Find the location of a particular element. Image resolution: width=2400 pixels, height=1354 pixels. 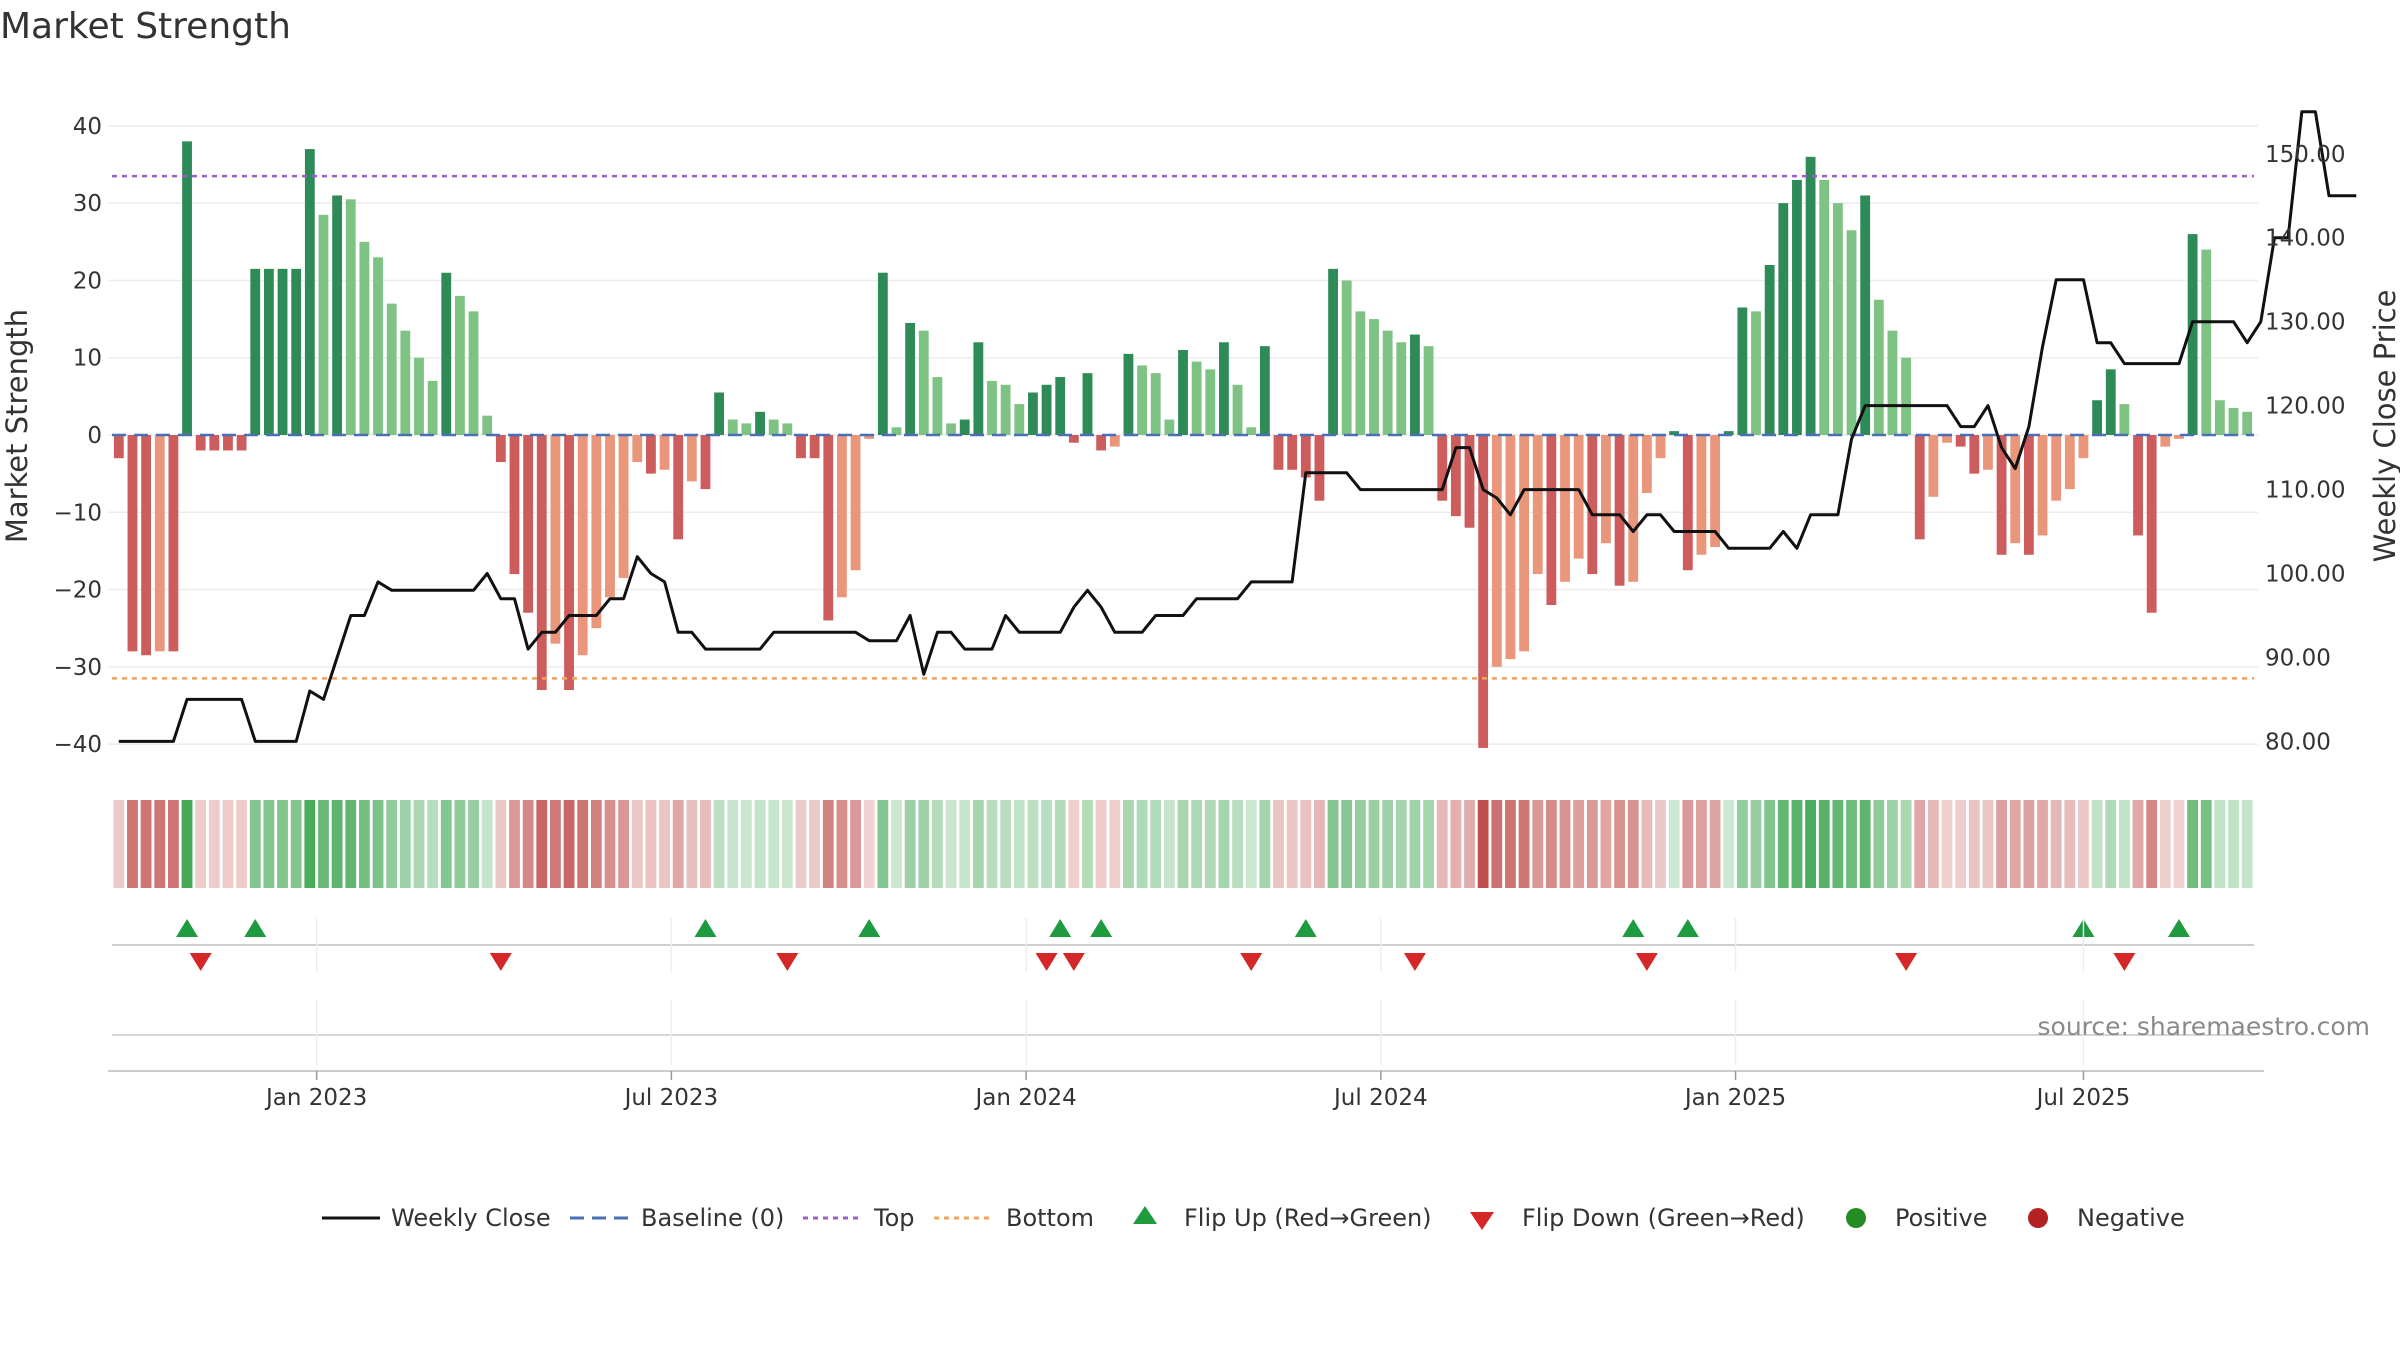

y-tick-label: 20 is located at coordinates (87, 281).